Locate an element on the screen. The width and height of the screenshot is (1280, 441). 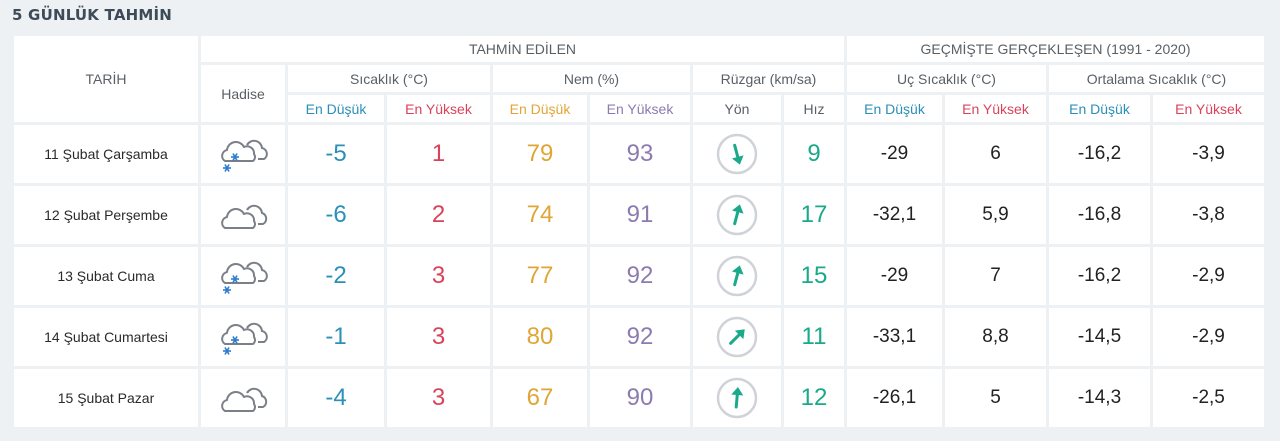
record-max-cell: 5 is located at coordinates (995, 398).